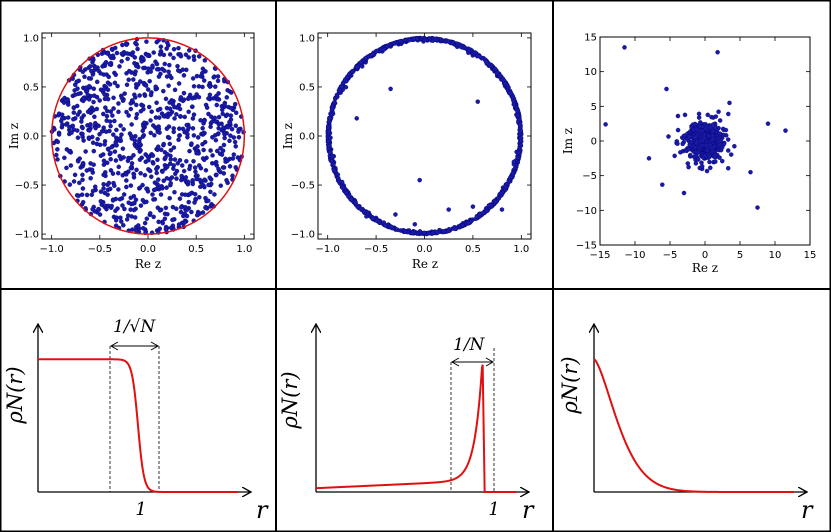 This screenshot has width=831, height=532. Describe the element at coordinates (594, 142) in the screenshot. I see `y-tick-label: 0` at that location.